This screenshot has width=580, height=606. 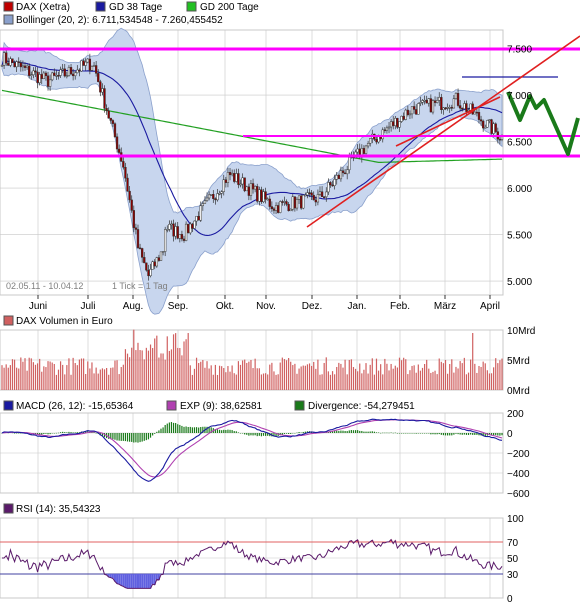 What do you see at coordinates (8, 508) in the screenshot?
I see `legend-swatch-rsi` at bounding box center [8, 508].